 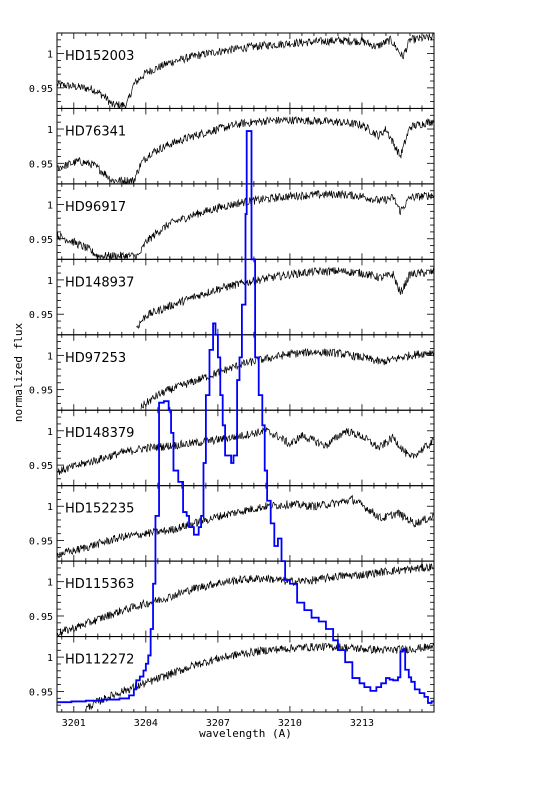 What do you see at coordinates (99, 584) in the screenshot?
I see `panel-label: HD115363` at bounding box center [99, 584].